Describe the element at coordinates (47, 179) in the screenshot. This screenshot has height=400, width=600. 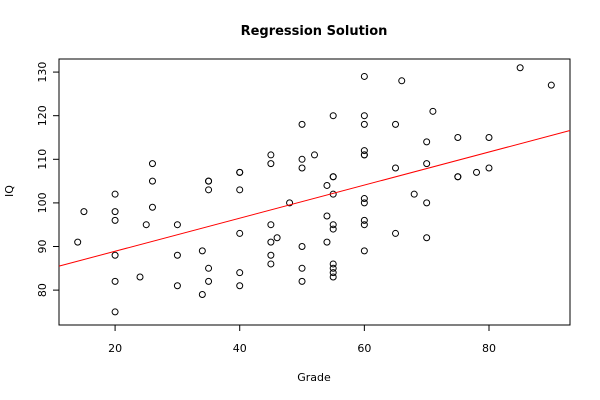
I see `y-axis: 80 90 100 110 120 130` at that location.